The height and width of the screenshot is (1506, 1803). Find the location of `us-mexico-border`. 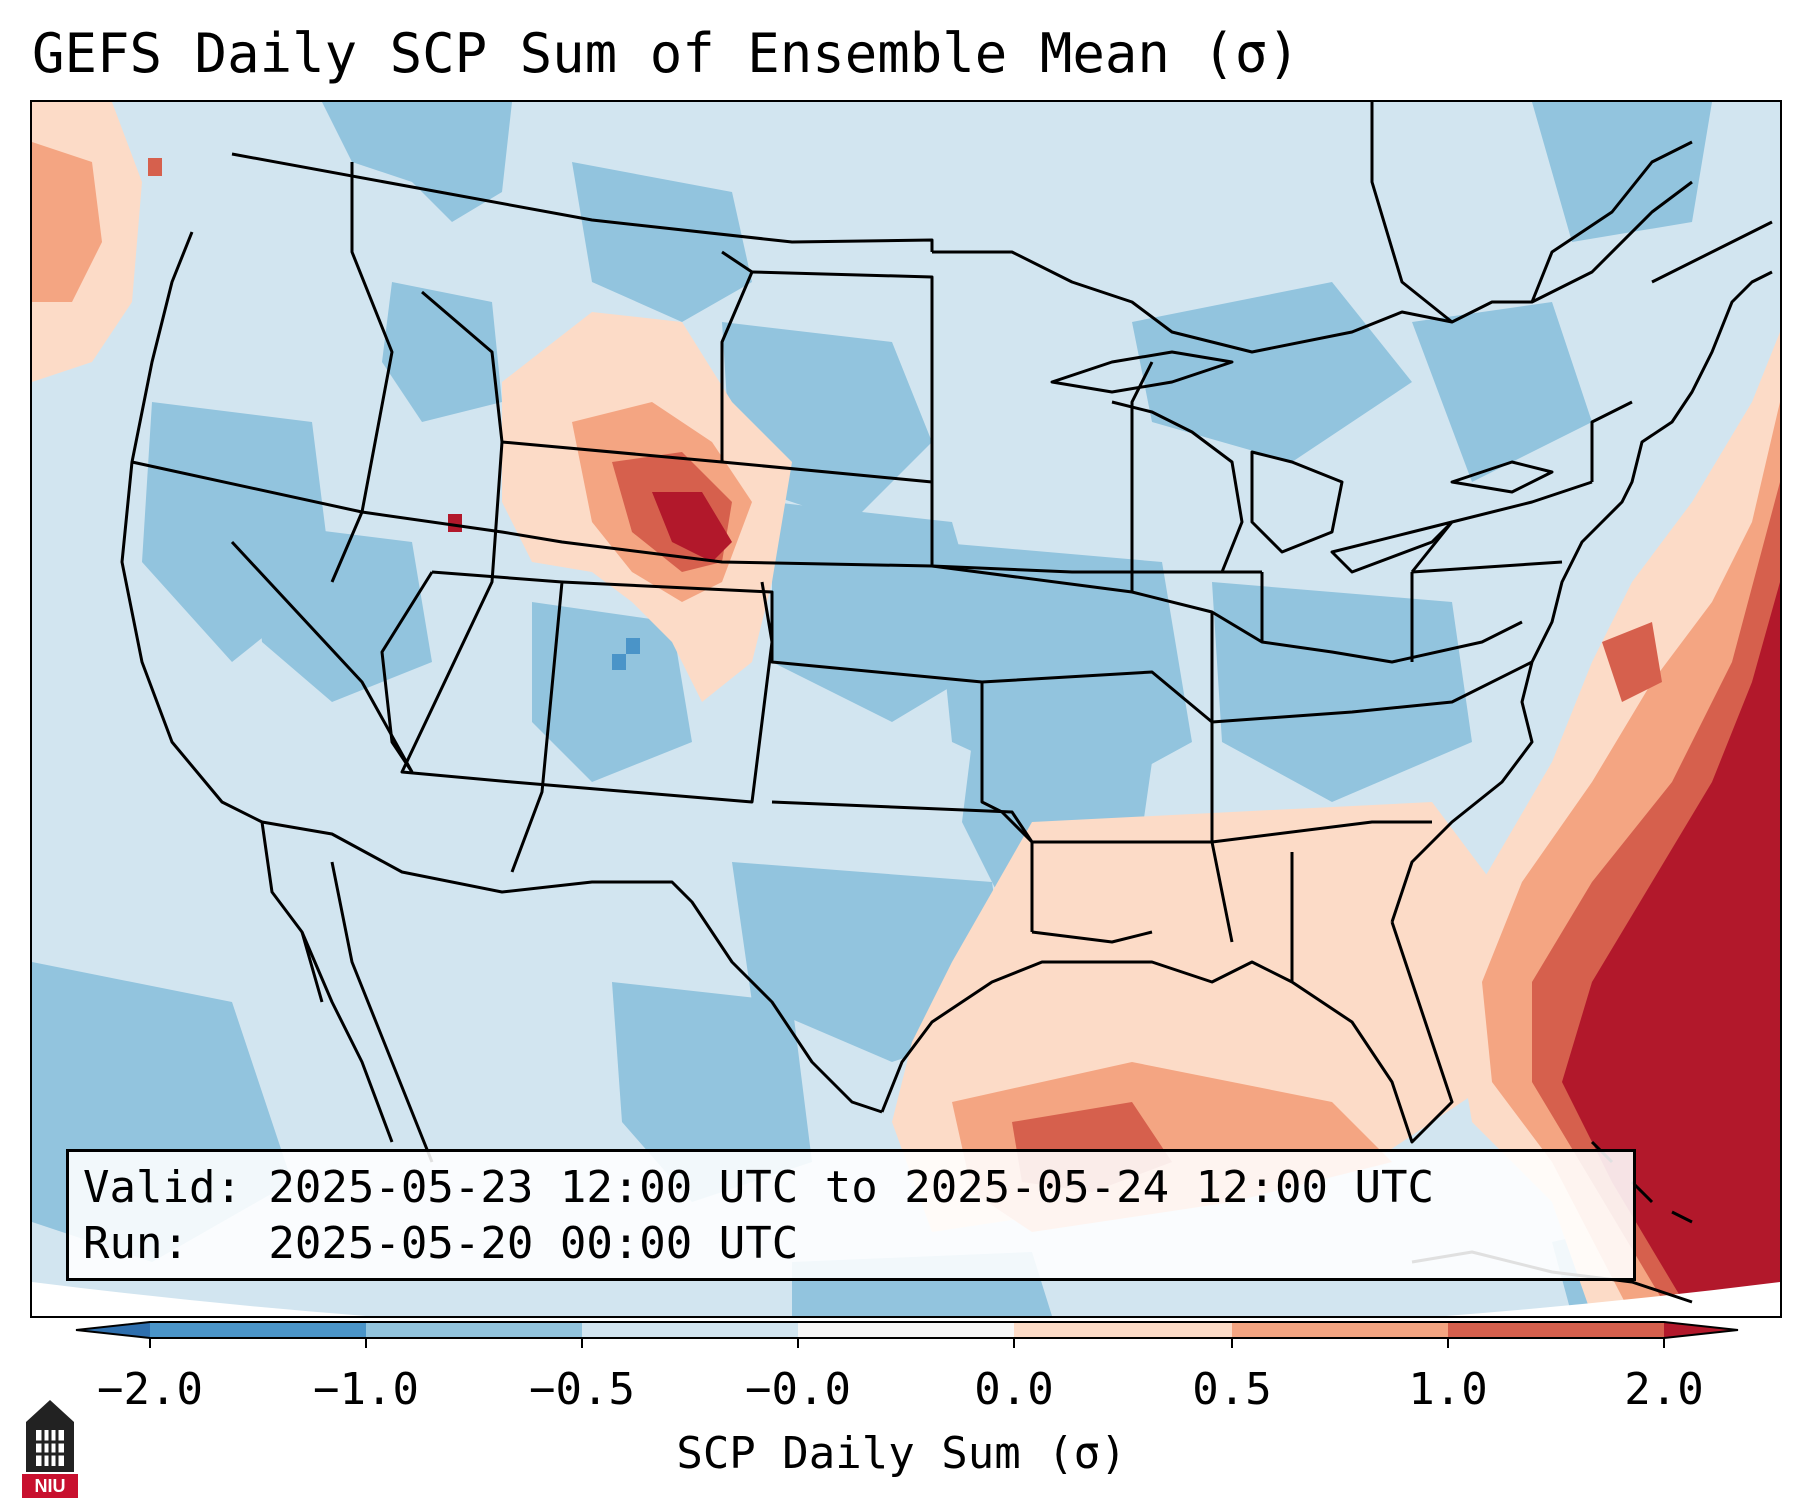

us-mexico-border is located at coordinates (572, 967).